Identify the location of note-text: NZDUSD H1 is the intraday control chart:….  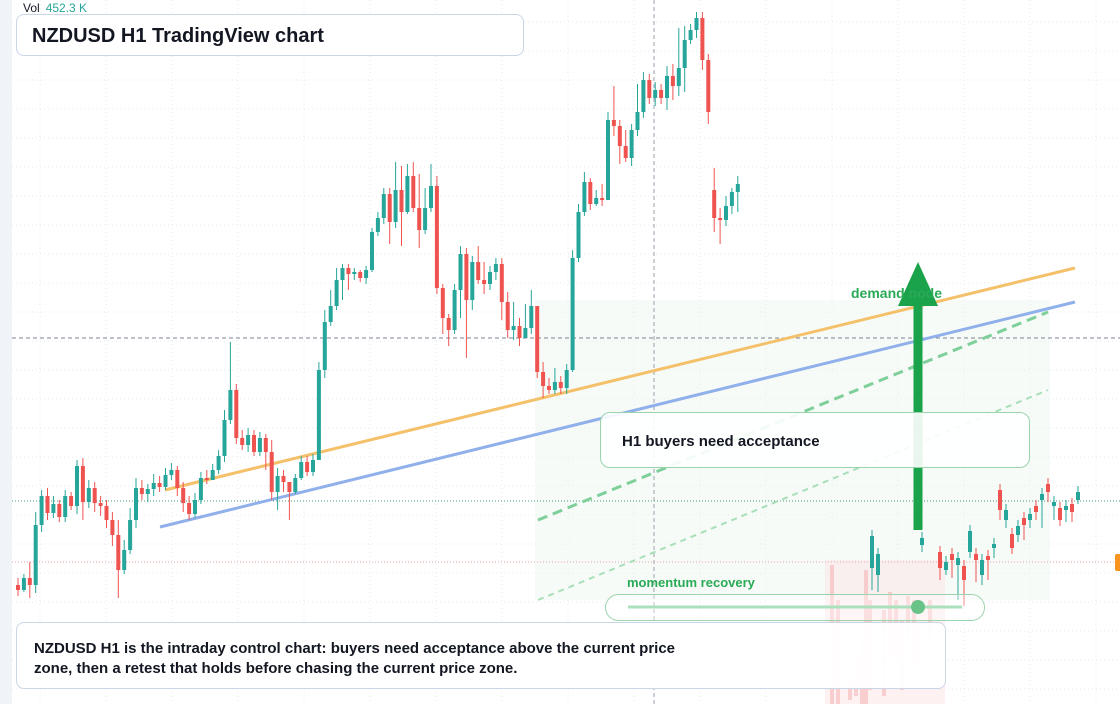
(355, 658).